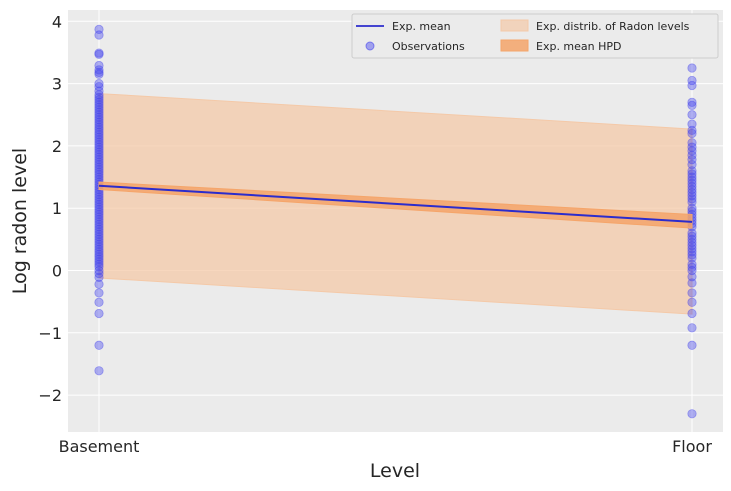 The height and width of the screenshot is (491, 731). I want to click on y-tick-label-2: 0, so click(57, 271).